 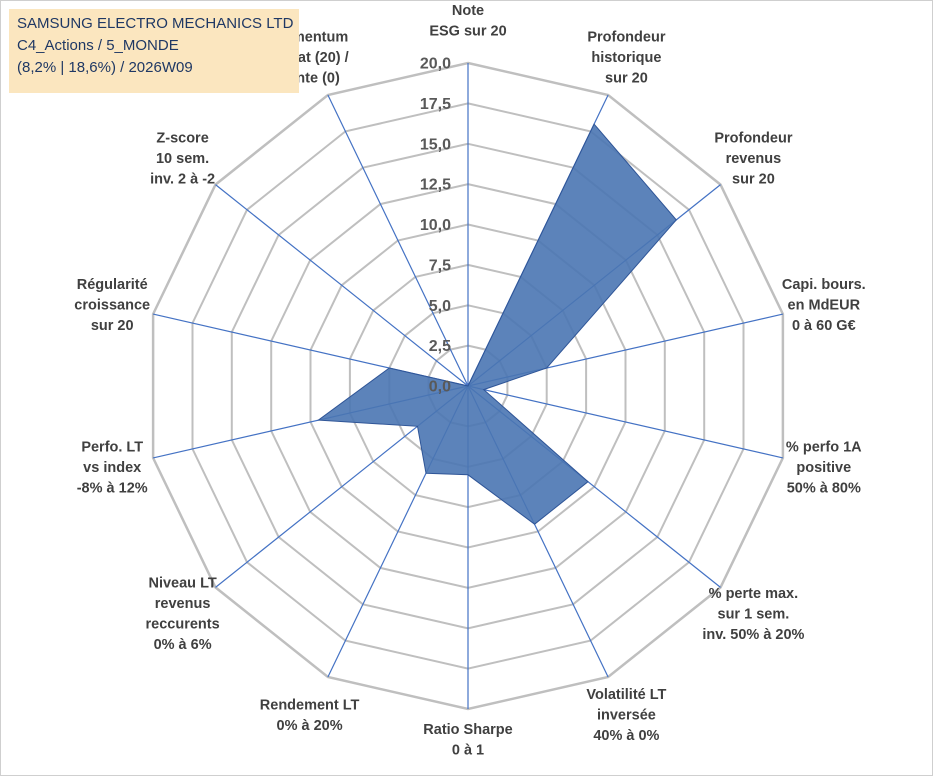 What do you see at coordinates (182, 159) in the screenshot?
I see `axis-label: Z-score 10 sem. inv. 2 à -2` at bounding box center [182, 159].